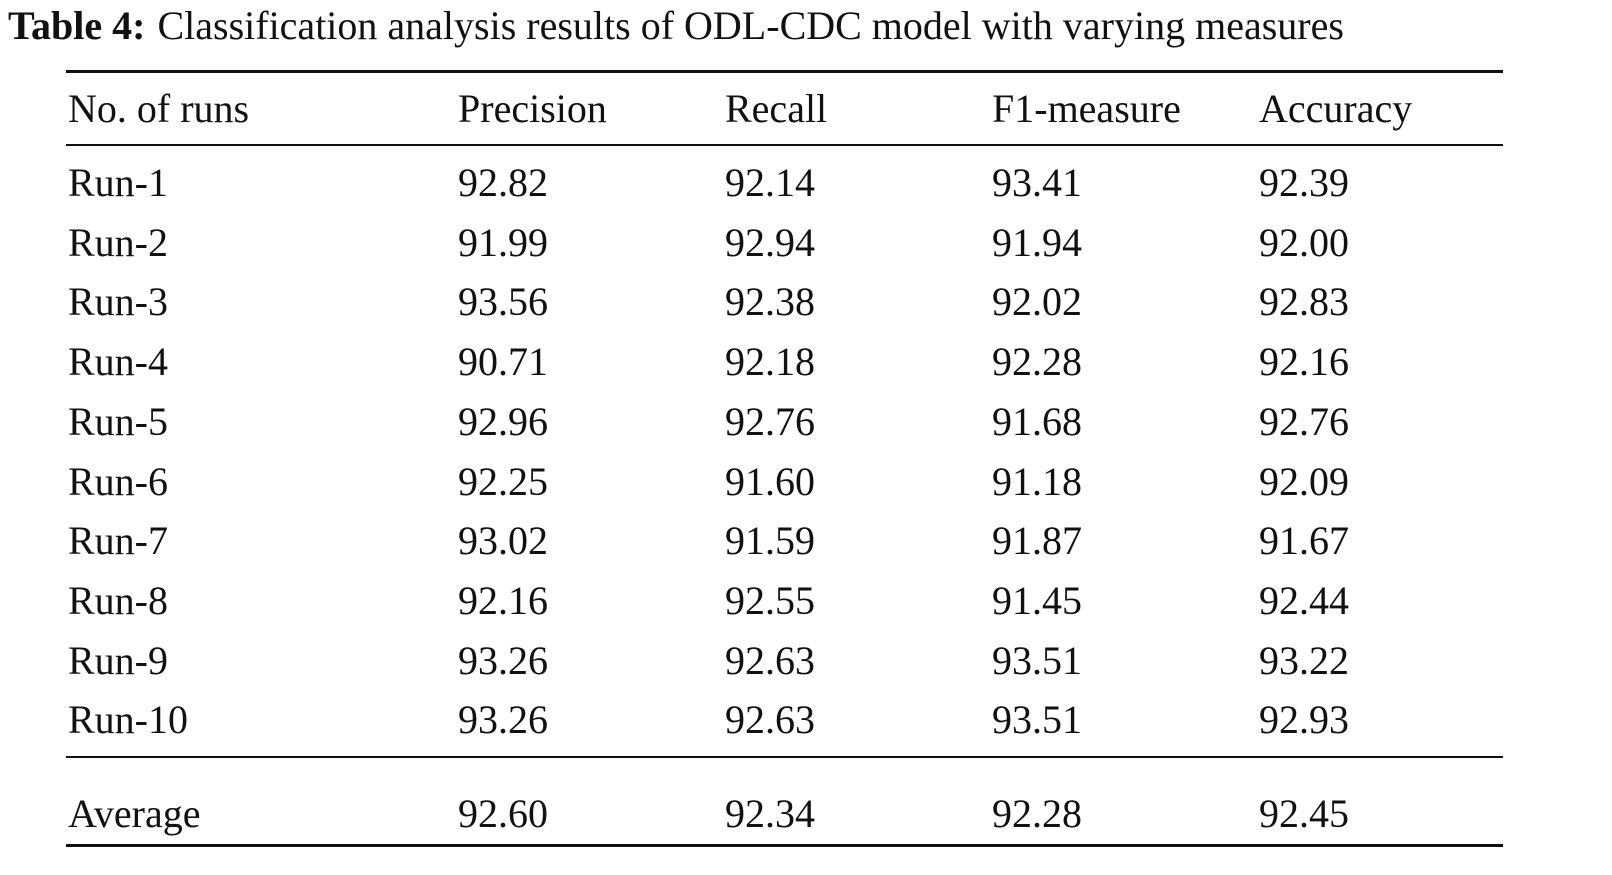 The height and width of the screenshot is (875, 1612). What do you see at coordinates (784, 145) in the screenshot?
I see `header-rule` at bounding box center [784, 145].